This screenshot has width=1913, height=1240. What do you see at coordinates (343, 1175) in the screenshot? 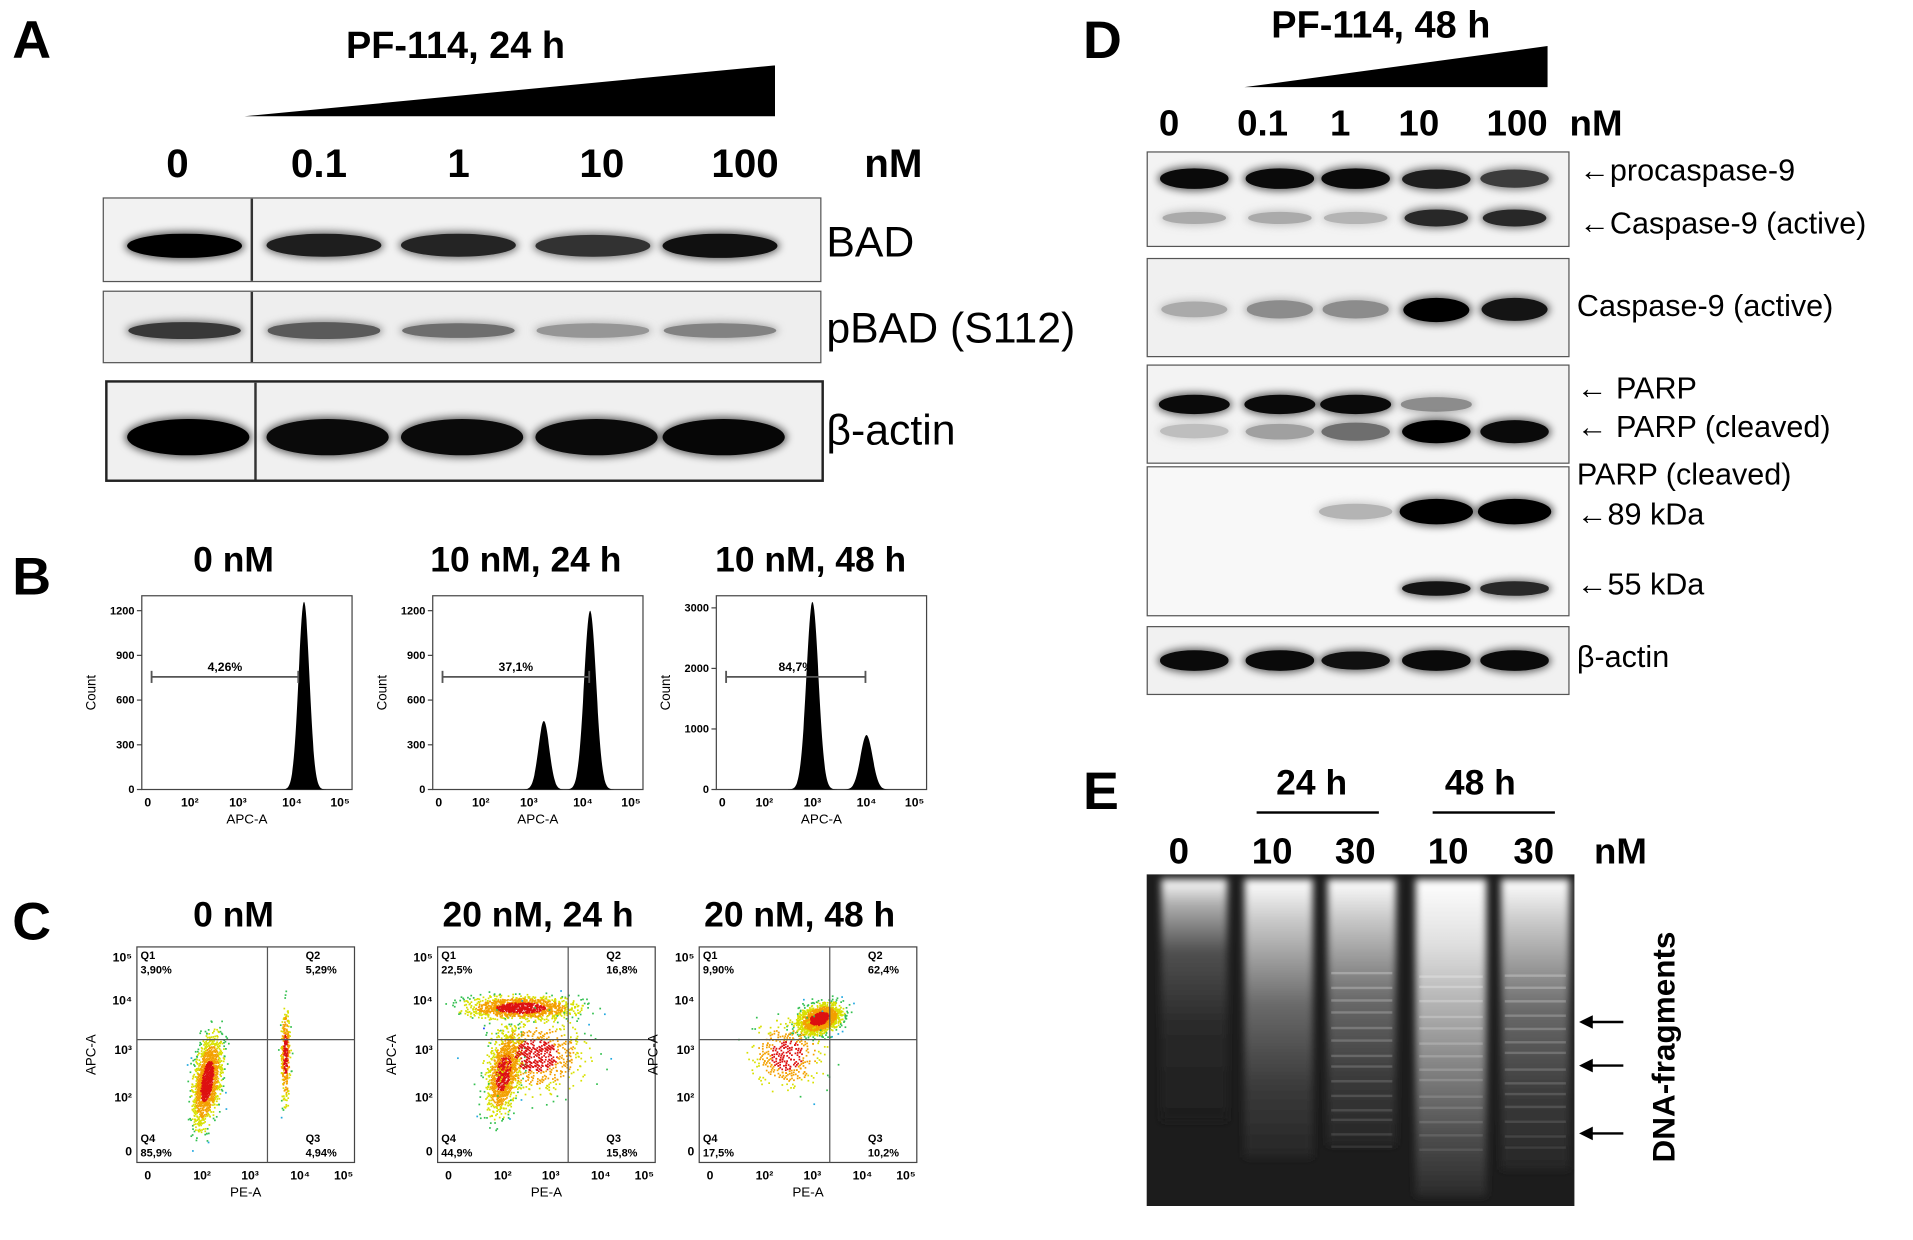
I see `x-tick-label: 10⁵` at bounding box center [343, 1175].